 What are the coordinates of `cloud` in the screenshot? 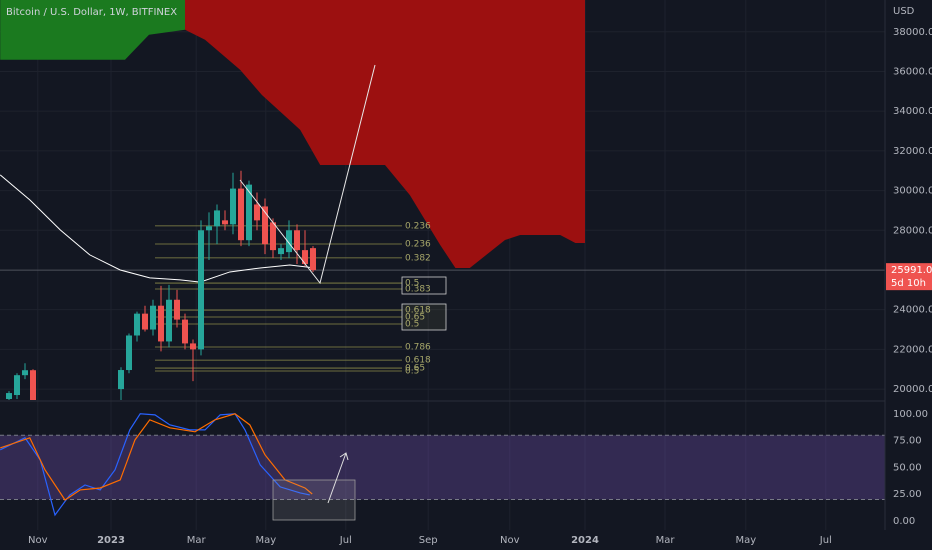 It's located at (92, 30).